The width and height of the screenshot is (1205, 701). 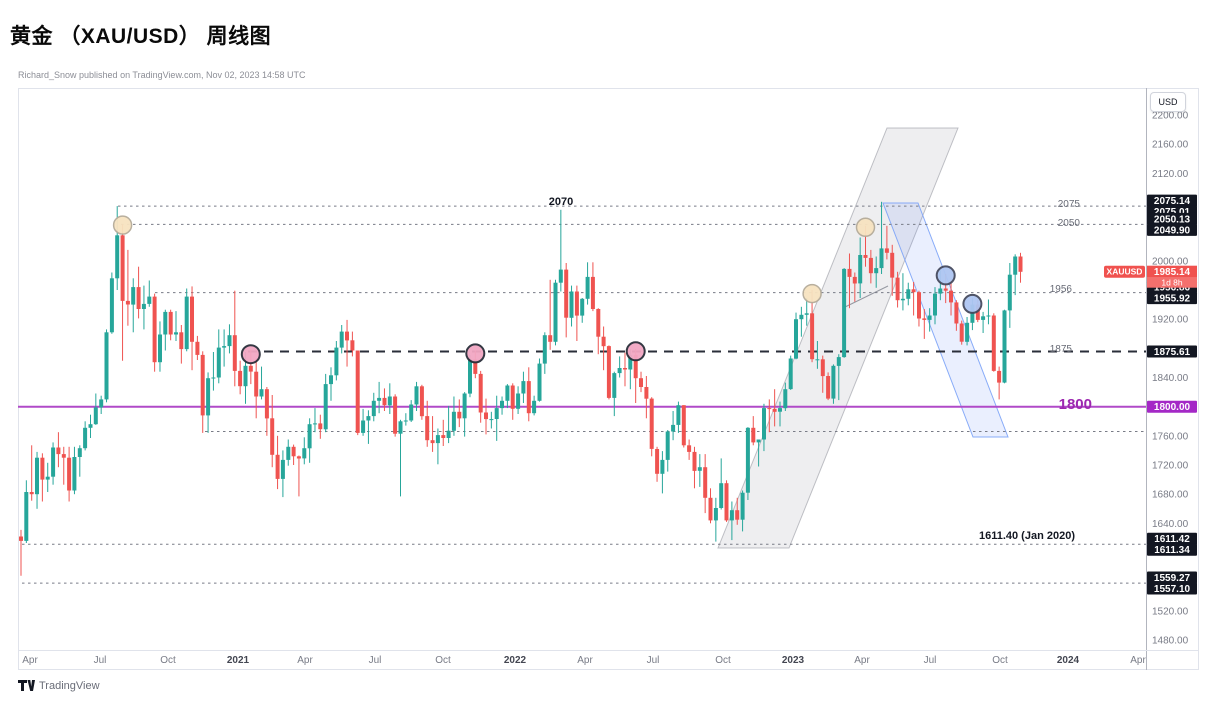 I want to click on price-tick-label: 2160.00, so click(x=1170, y=145).